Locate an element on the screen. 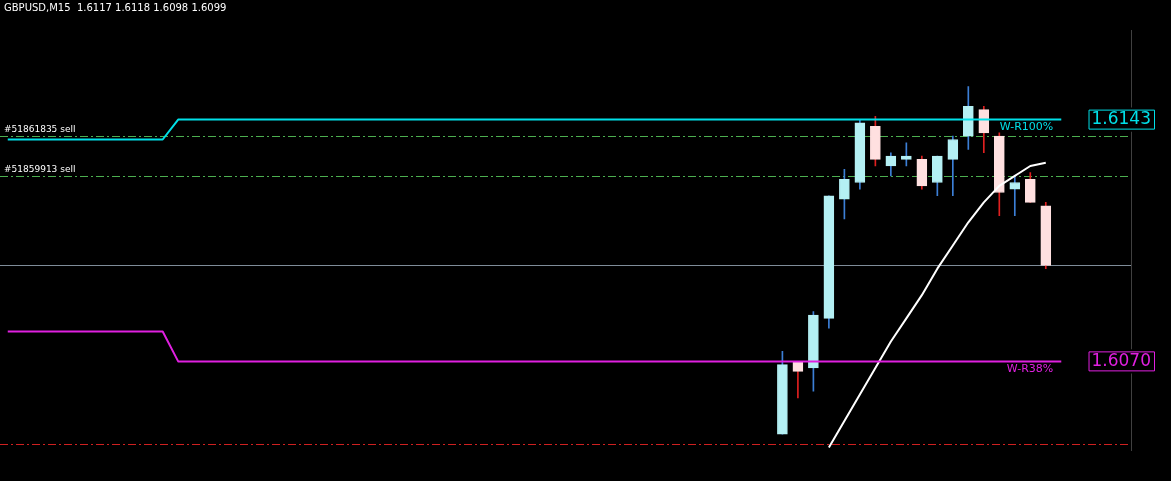 This screenshot has width=1171, height=481. candlestick is located at coordinates (1015, 195).